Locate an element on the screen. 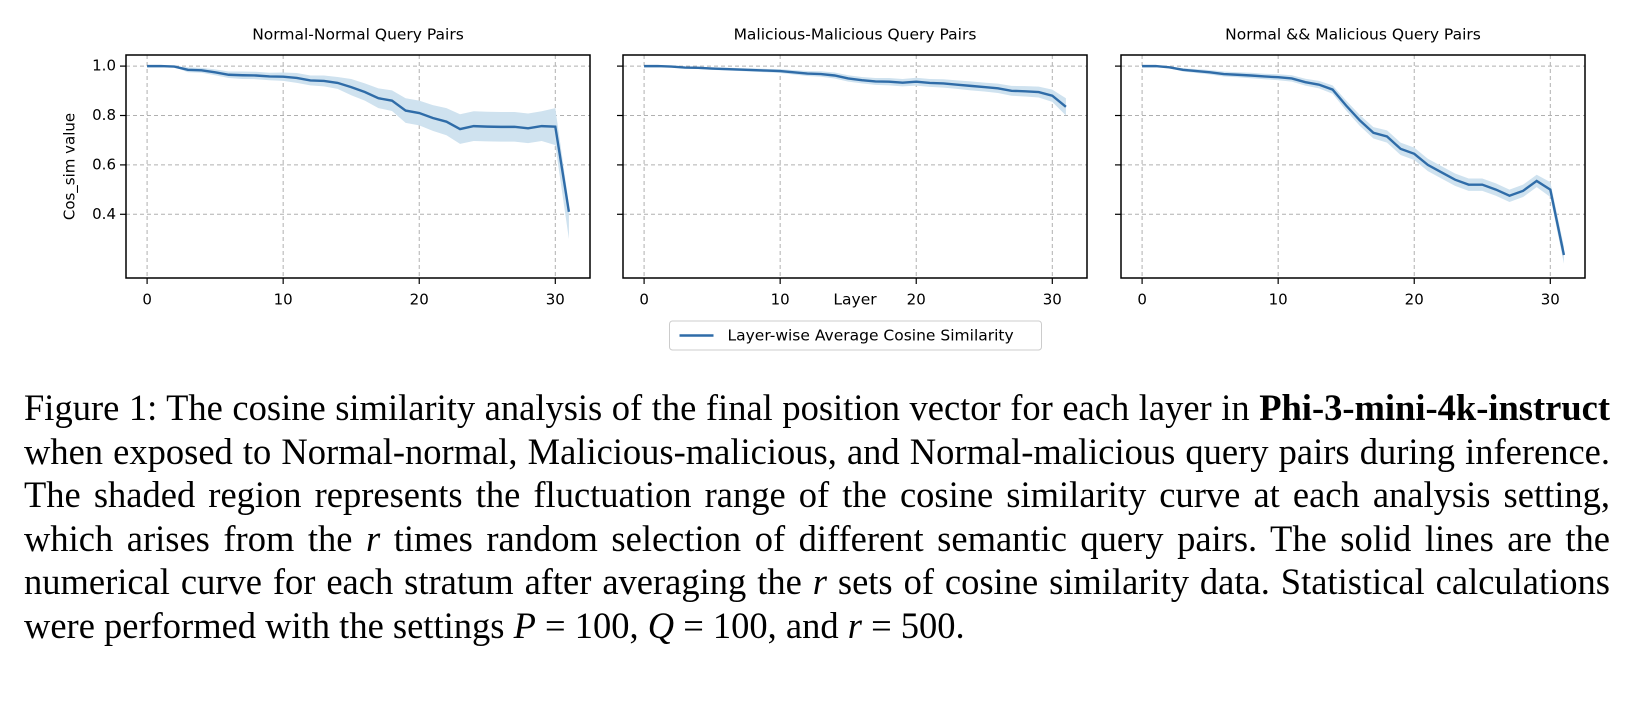  y-tick-label: 0.4 is located at coordinates (104, 214).